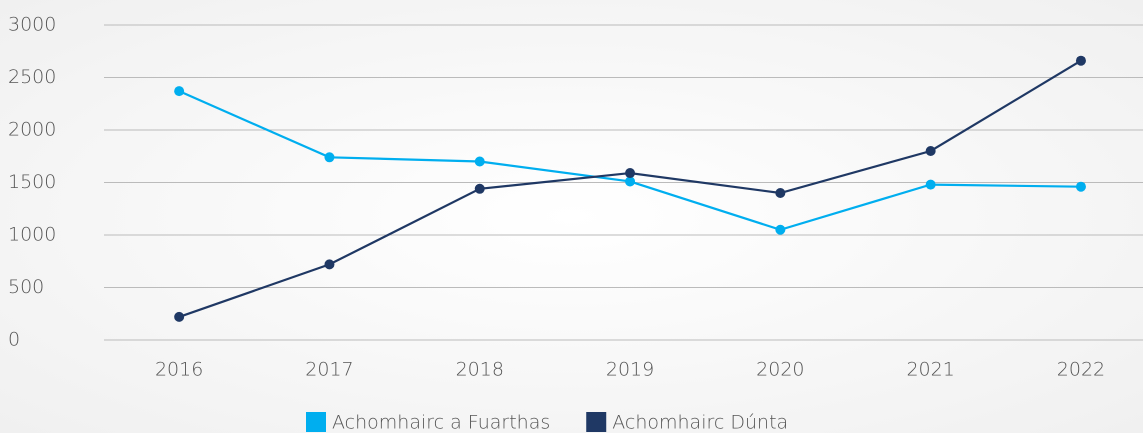 The image size is (1143, 433). Describe the element at coordinates (441, 422) in the screenshot. I see `legend-label: Achomhairc a Fuarthas` at that location.